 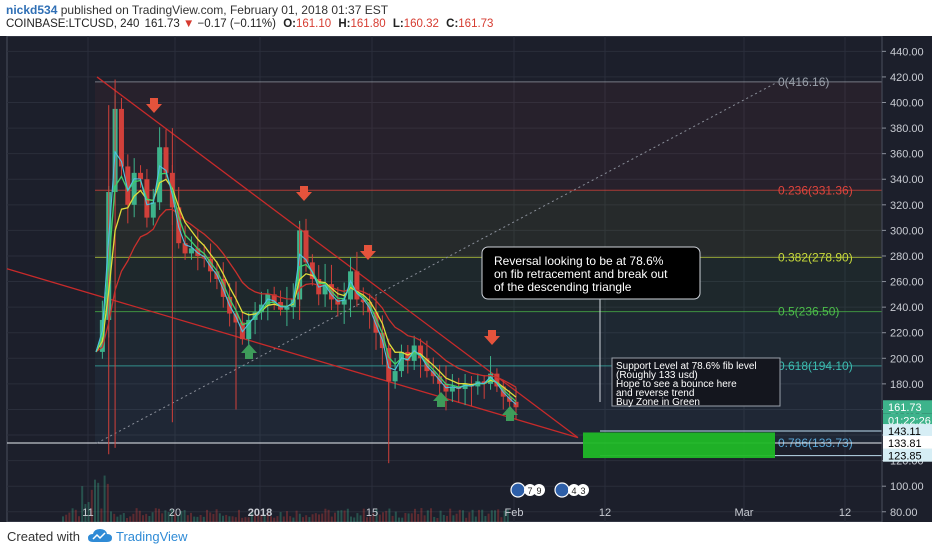 What do you see at coordinates (905, 408) in the screenshot?
I see `price-label: 161.73` at bounding box center [905, 408].